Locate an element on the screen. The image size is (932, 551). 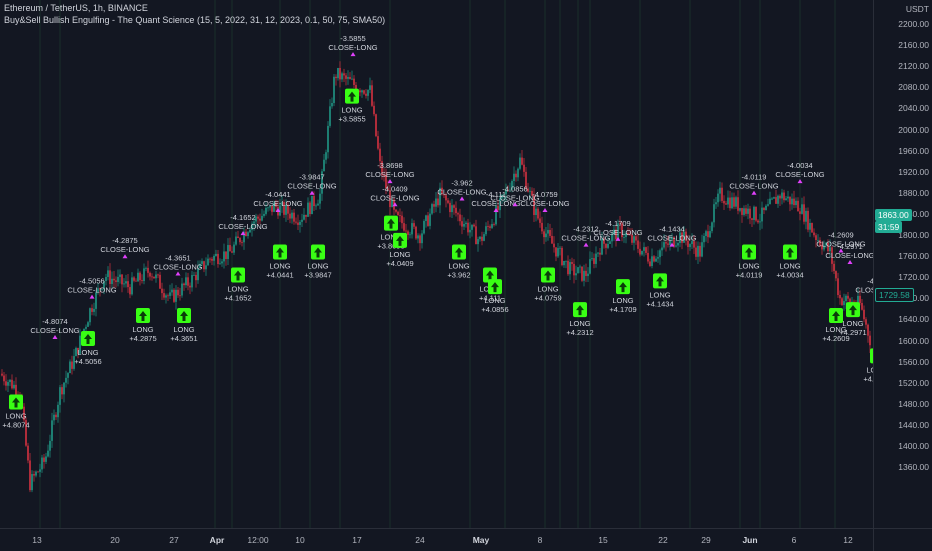
arrow-up-icon is located at coordinates (459, 252).